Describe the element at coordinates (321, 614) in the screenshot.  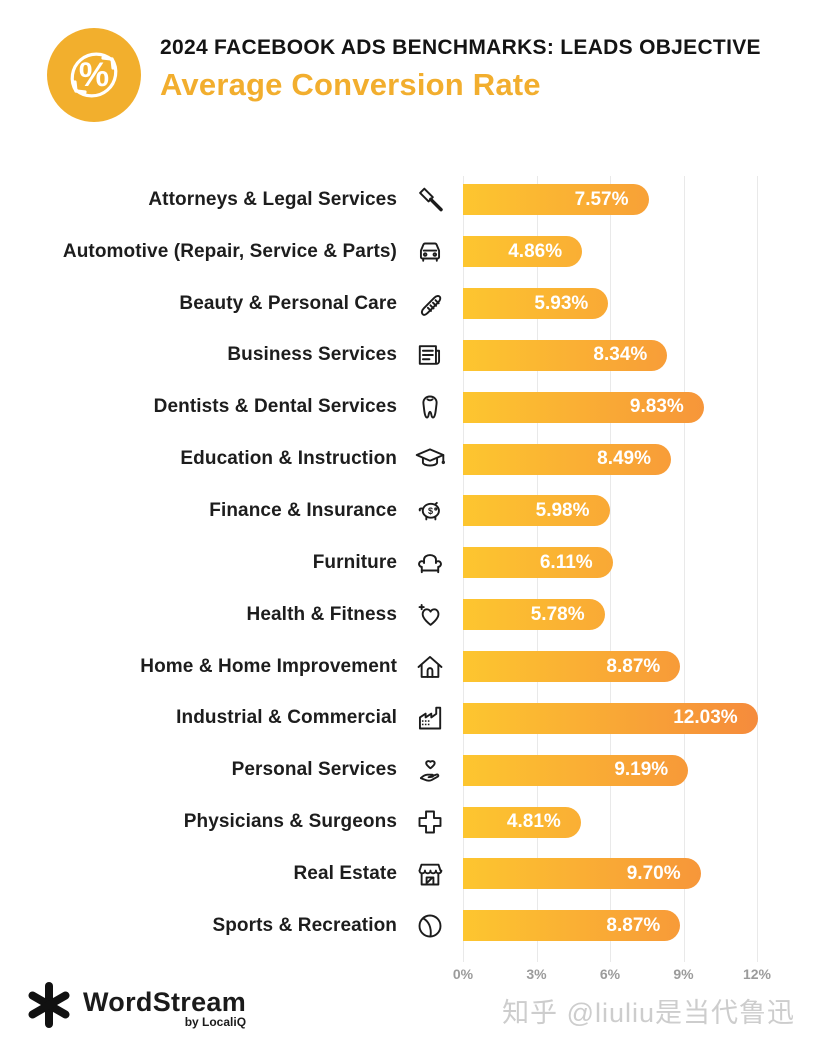
I see `row-label: Health & Fitness` at that location.